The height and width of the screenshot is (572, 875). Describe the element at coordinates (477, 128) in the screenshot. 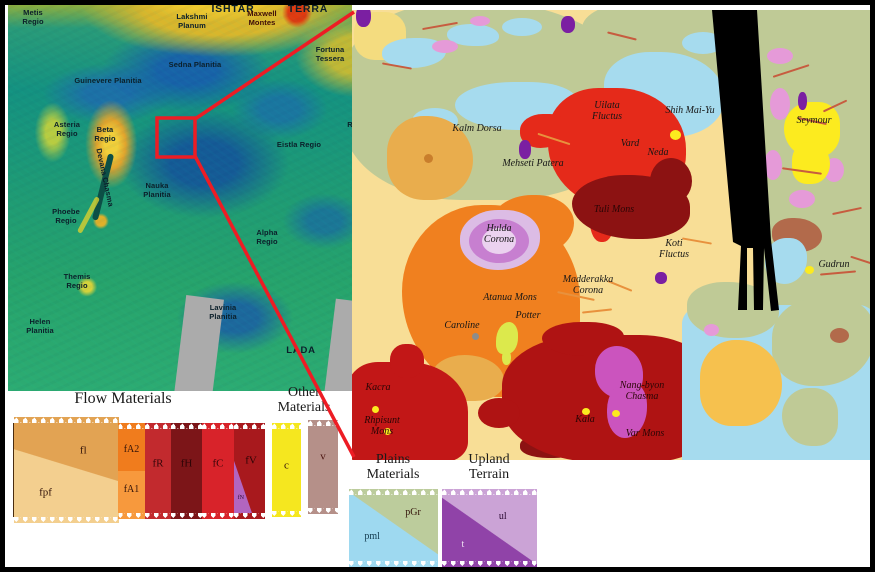

I see `label-kalm-dorsa: Kalm Dorsa` at that location.